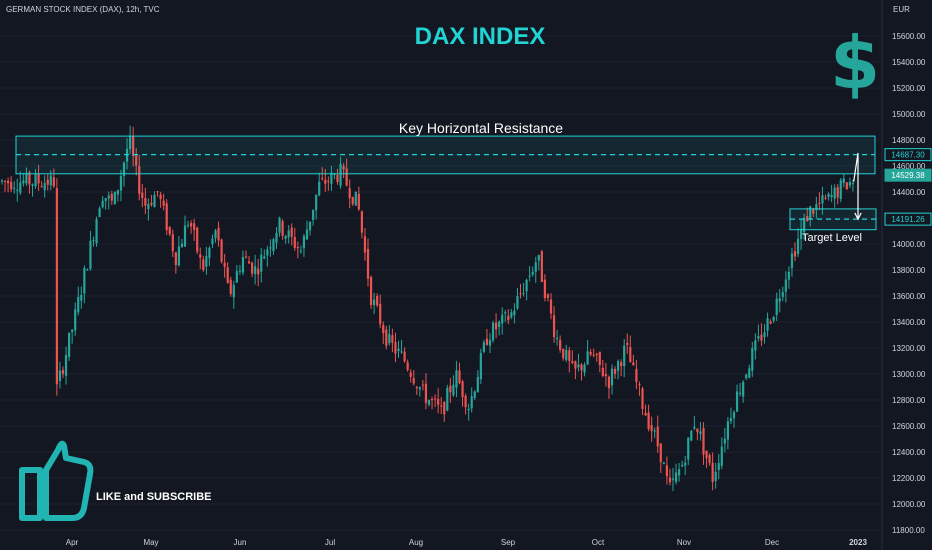 Image resolution: width=932 pixels, height=550 pixels. I want to click on y-tick-label: 15200.00, so click(909, 88).